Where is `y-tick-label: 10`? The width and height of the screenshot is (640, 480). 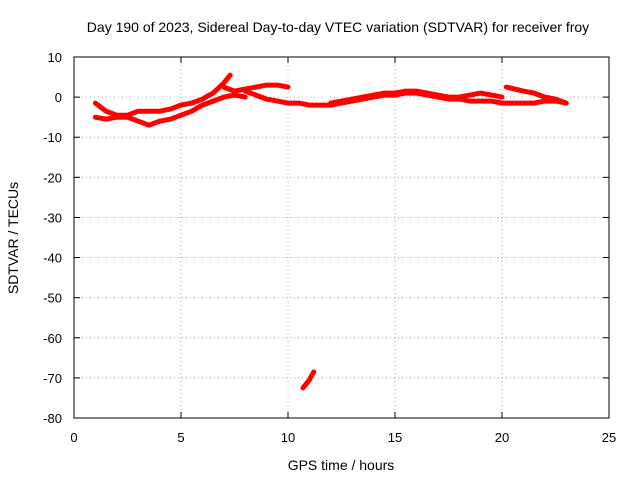 y-tick-label: 10 is located at coordinates (55, 57).